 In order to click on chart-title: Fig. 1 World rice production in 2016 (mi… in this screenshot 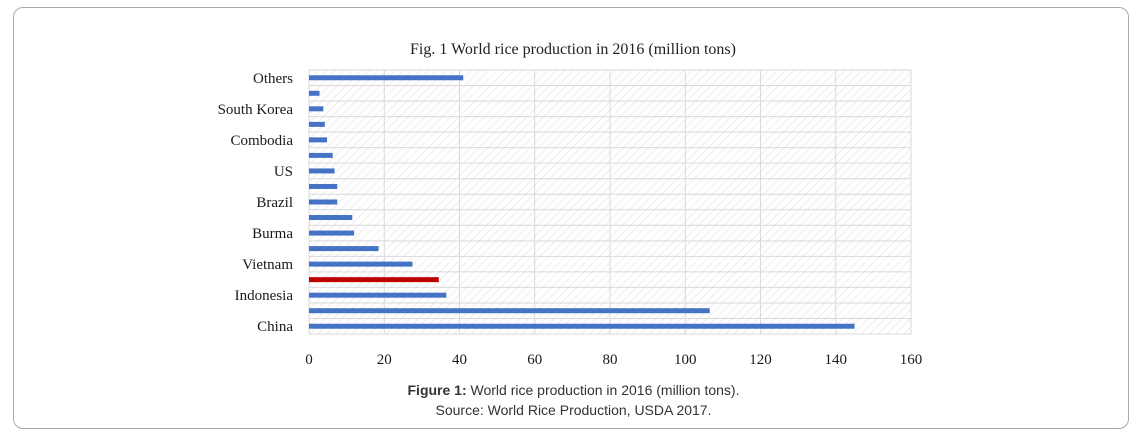, I will do `click(573, 49)`.